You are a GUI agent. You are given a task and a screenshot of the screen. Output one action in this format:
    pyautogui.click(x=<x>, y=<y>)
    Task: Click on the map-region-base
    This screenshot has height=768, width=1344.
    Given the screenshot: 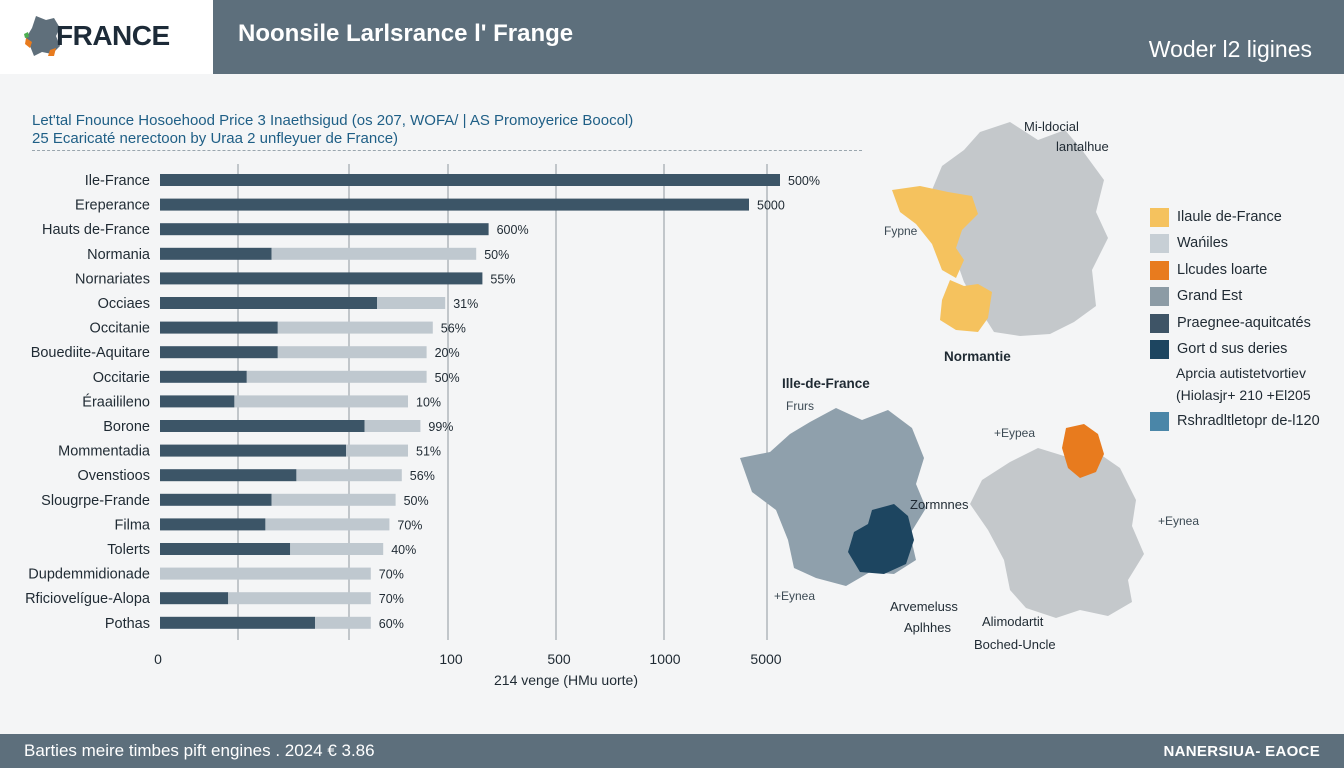 What is the action you would take?
    pyautogui.click(x=1057, y=533)
    